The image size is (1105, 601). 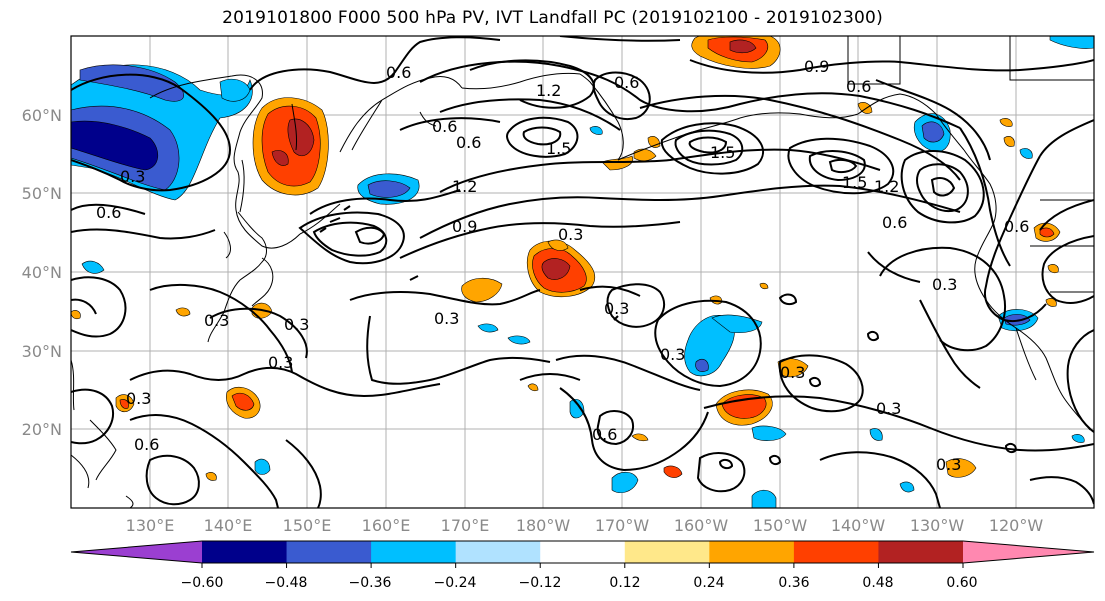 I want to click on lon-label: 140°E, so click(x=228, y=525).